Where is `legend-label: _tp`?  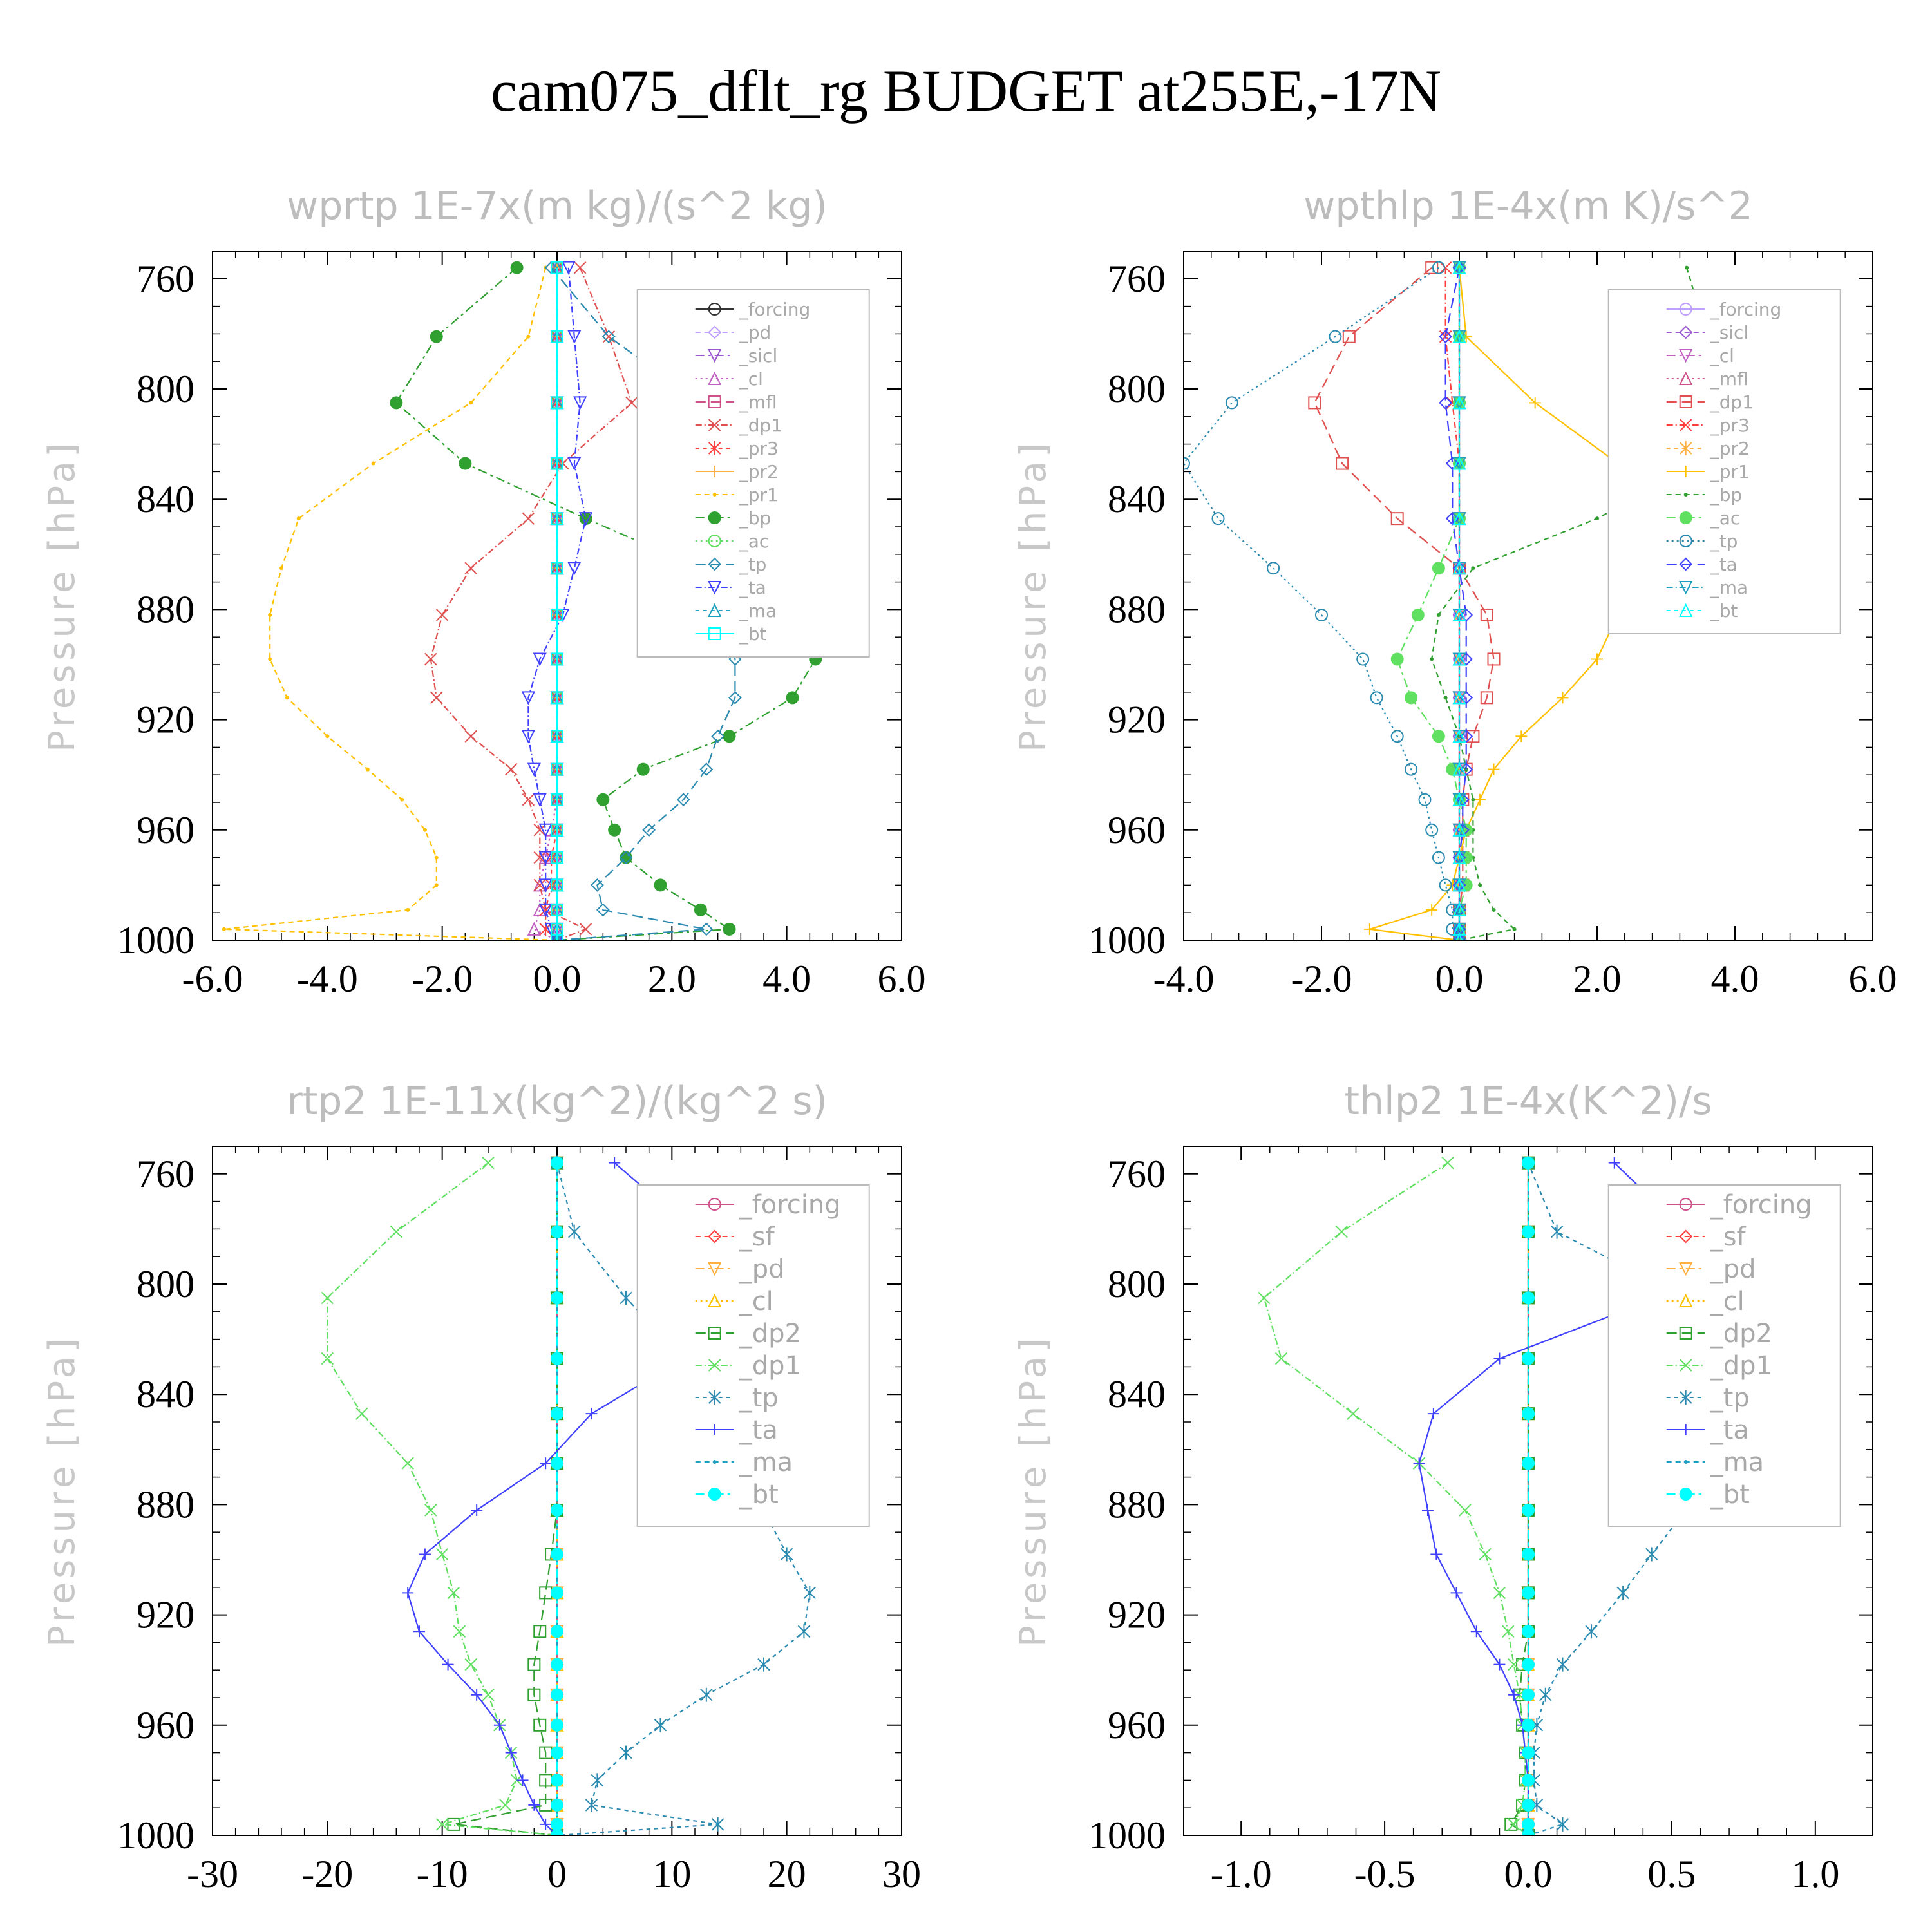 legend-label: _tp is located at coordinates (1730, 1398).